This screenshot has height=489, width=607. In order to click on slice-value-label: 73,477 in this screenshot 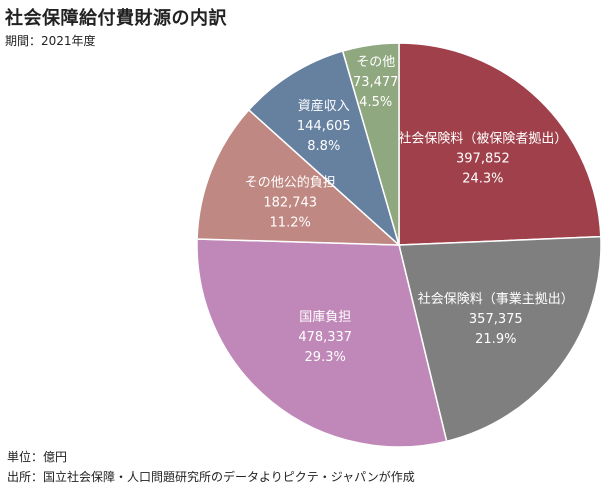, I will do `click(376, 82)`.